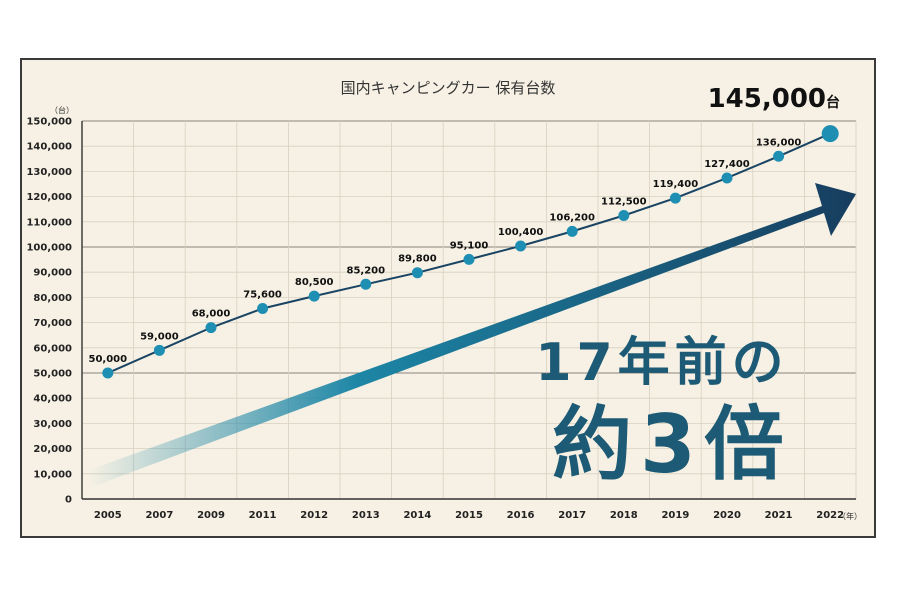 This screenshot has height=600, width=900. What do you see at coordinates (779, 142) in the screenshot?
I see `data-label: 136,000` at bounding box center [779, 142].